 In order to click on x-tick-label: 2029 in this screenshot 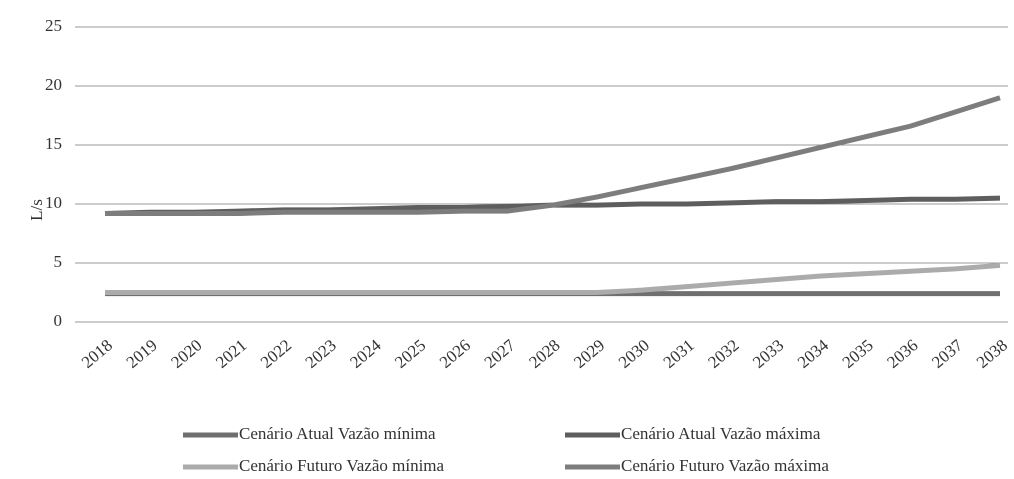, I will do `click(589, 354)`.